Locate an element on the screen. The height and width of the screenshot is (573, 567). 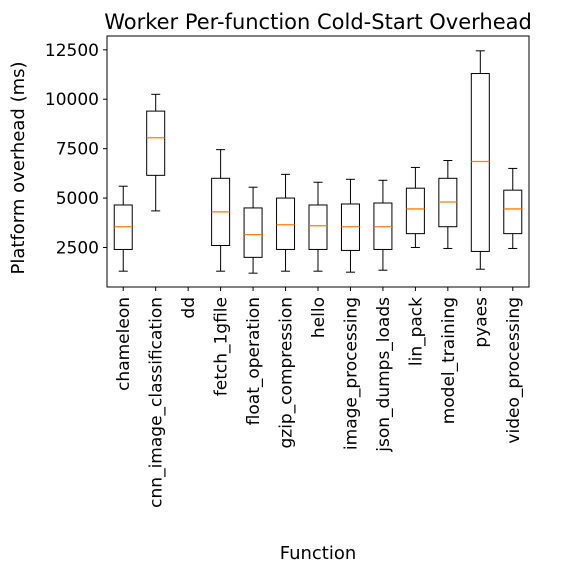
box-lin_pack is located at coordinates (415, 207).